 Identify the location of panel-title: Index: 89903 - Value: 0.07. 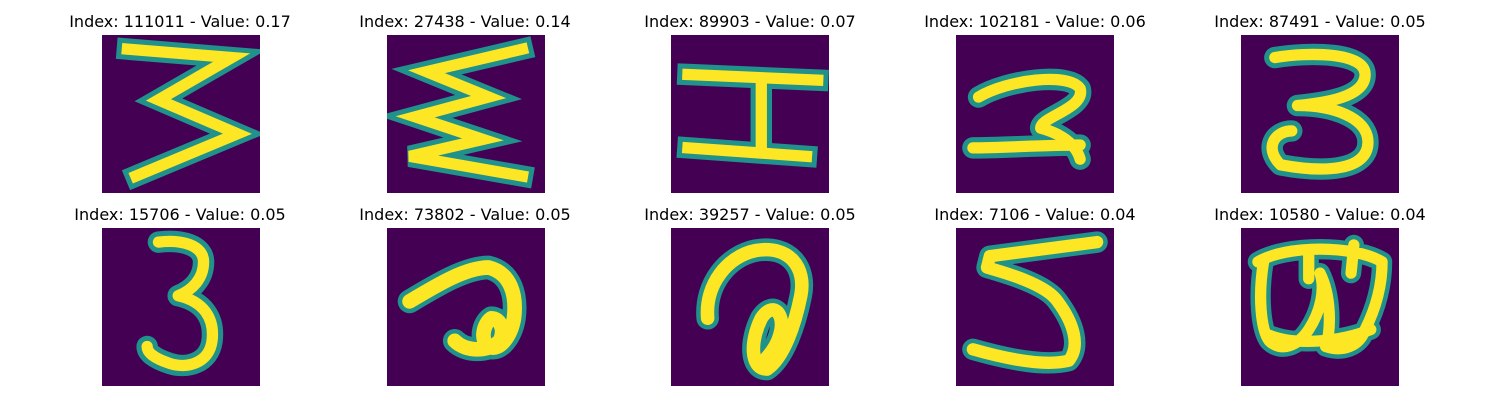
(750, 21).